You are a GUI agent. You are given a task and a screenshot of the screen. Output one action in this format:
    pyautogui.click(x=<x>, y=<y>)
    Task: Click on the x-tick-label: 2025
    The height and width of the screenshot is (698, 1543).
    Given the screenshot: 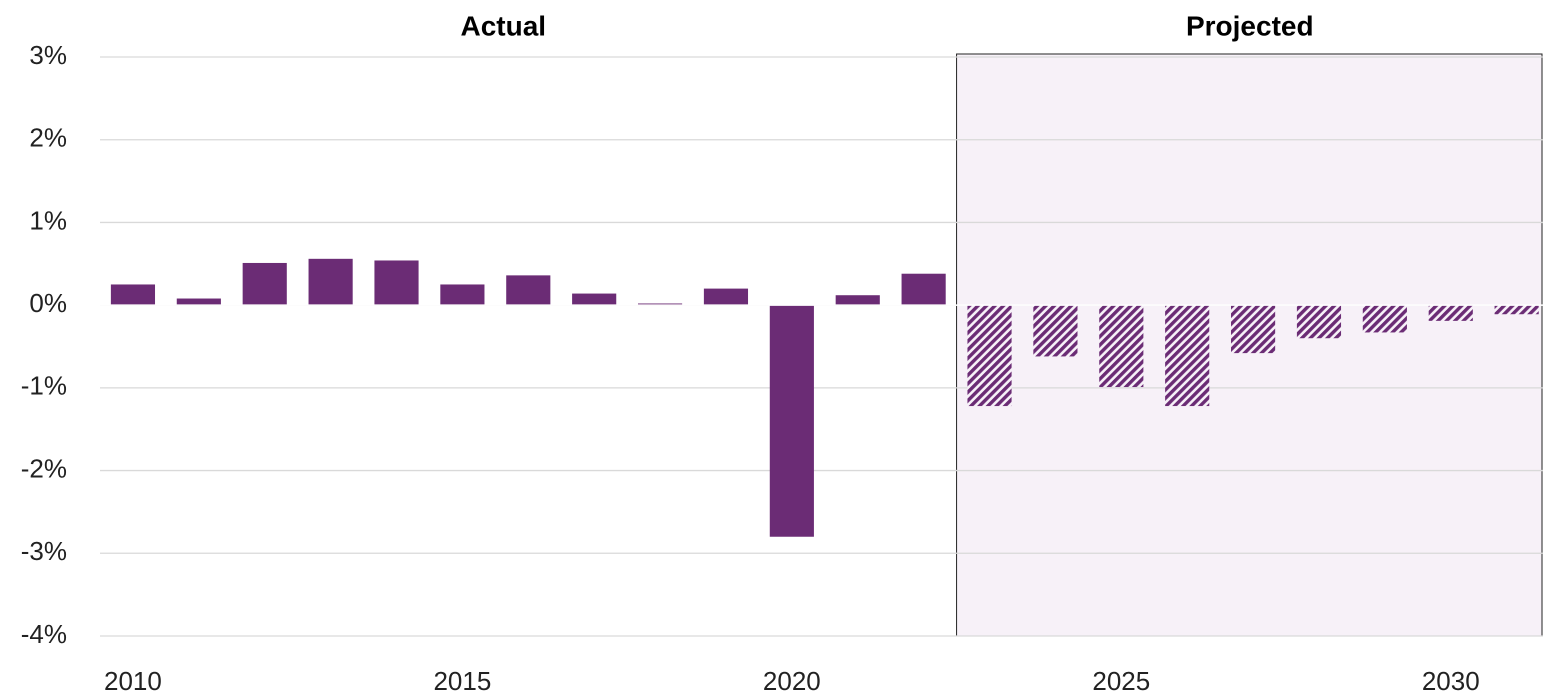 What is the action you would take?
    pyautogui.click(x=1121, y=681)
    